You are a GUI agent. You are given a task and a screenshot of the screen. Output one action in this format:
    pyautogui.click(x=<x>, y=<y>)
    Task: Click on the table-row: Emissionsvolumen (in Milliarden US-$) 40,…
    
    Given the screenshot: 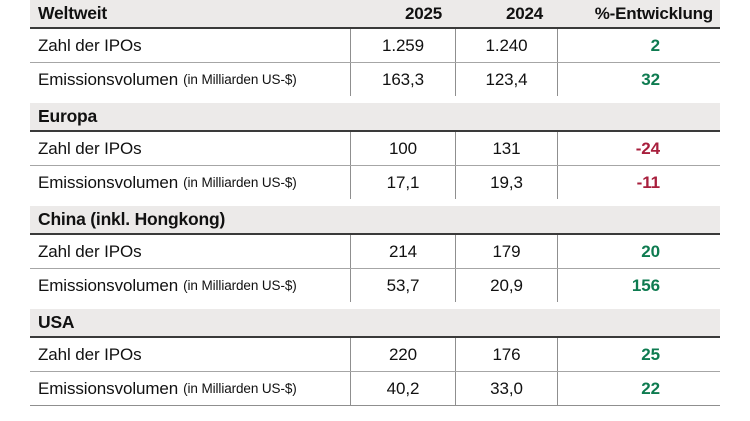 What is the action you would take?
    pyautogui.click(x=375, y=388)
    